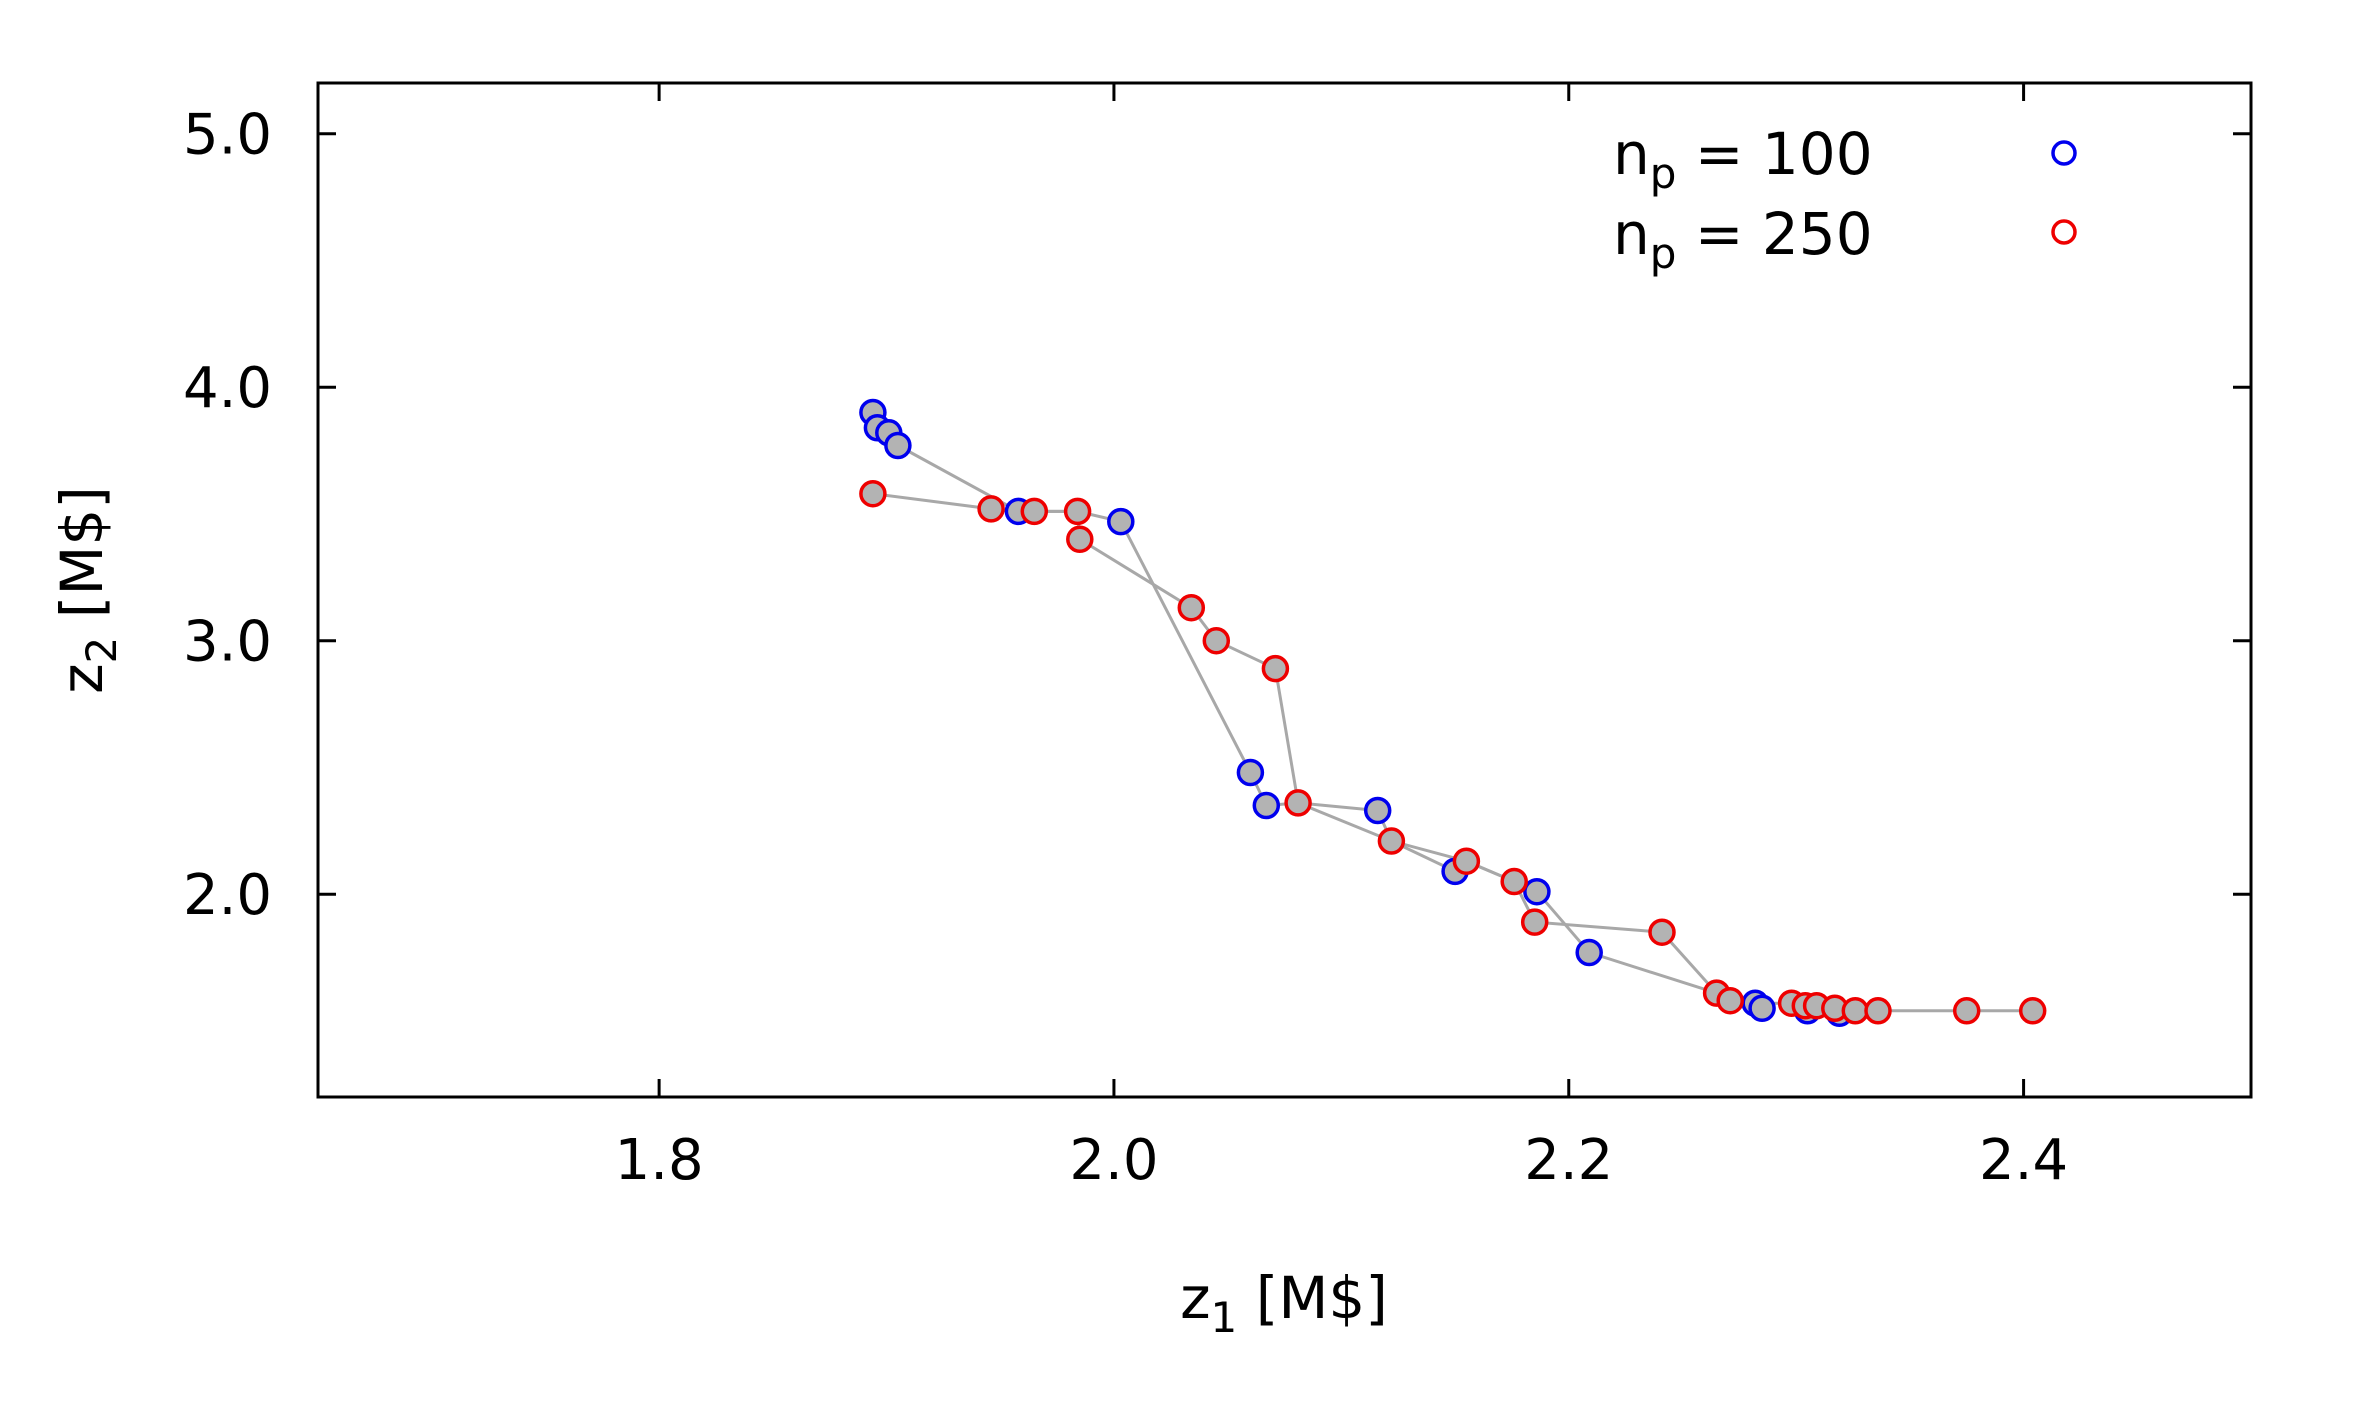 The width and height of the screenshot is (2358, 1417). What do you see at coordinates (227, 642) in the screenshot?
I see `y-tick-label: 3.0` at bounding box center [227, 642].